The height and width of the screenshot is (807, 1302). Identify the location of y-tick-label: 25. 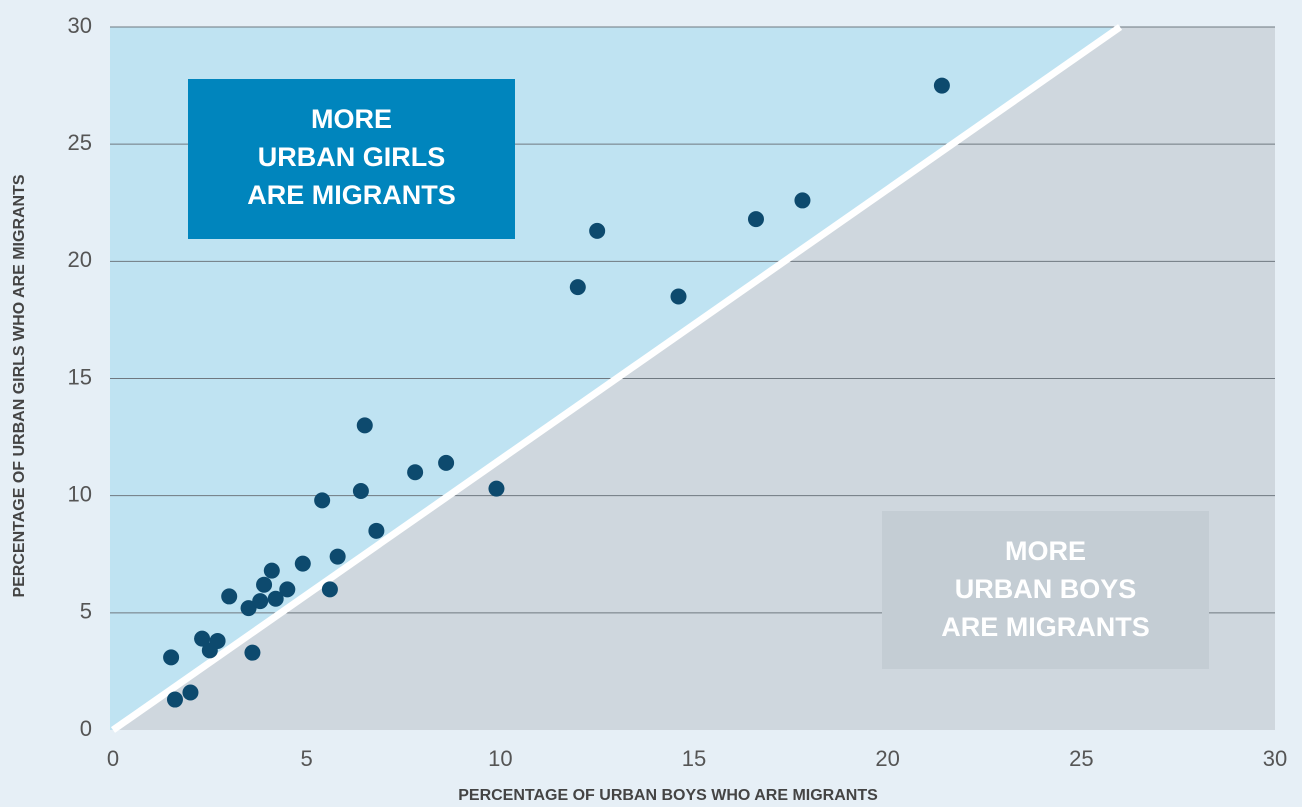
(80, 142).